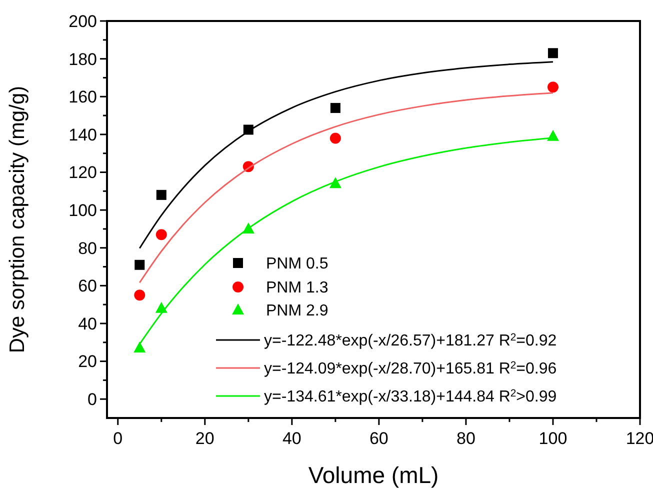 The width and height of the screenshot is (653, 497). What do you see at coordinates (410, 369) in the screenshot?
I see `legend-label: y=-124.09*exp(-x/28.70)+165.81 R$^{2}$=0.96` at bounding box center [410, 369].